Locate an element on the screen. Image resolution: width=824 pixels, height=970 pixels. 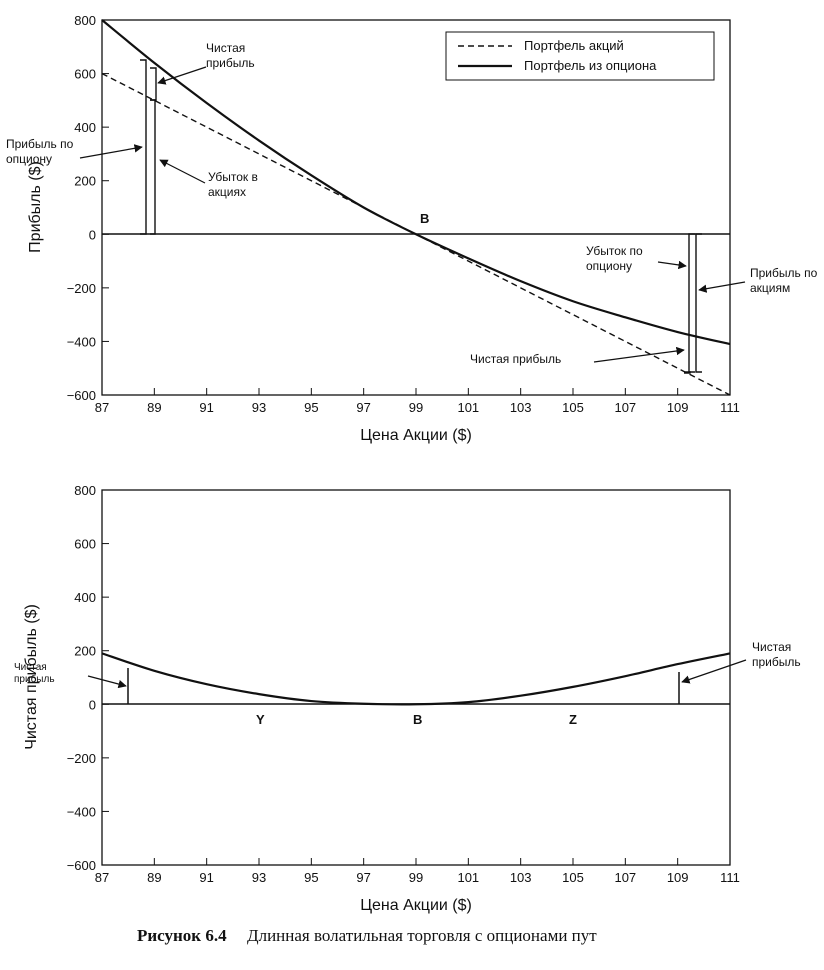
point-b-top: B is located at coordinates (424, 218).